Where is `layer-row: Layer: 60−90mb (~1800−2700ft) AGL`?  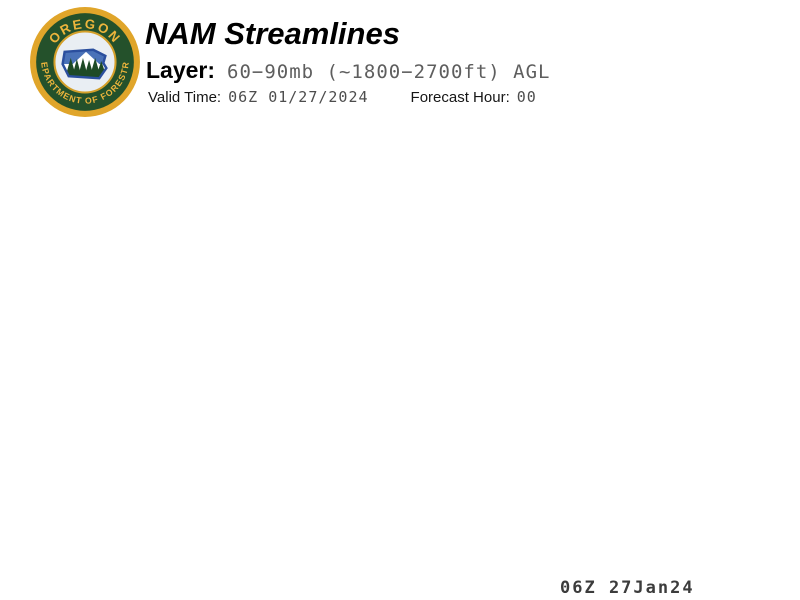 layer-row: Layer: 60−90mb (~1800−2700ft) AGL is located at coordinates (348, 70).